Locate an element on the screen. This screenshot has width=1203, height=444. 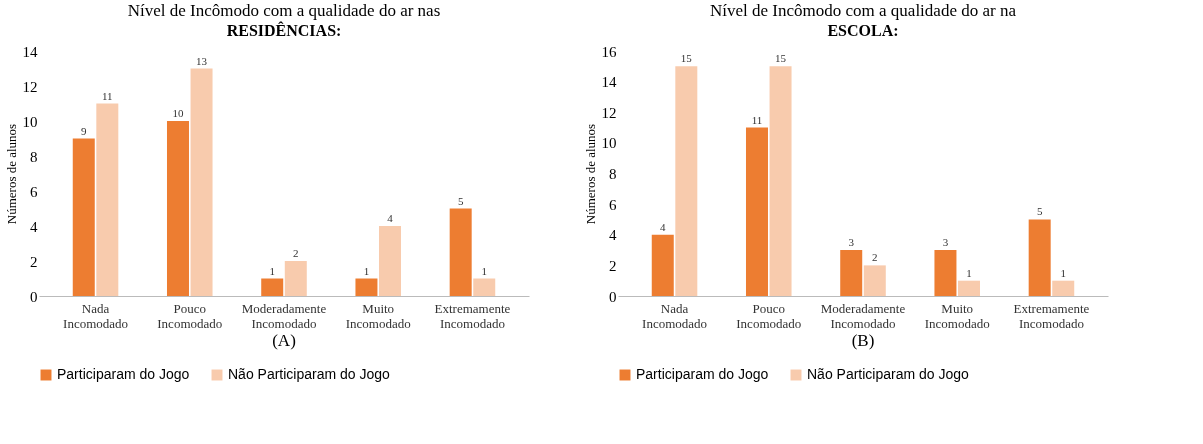
y-tick-label: 16 is located at coordinates (609, 51).